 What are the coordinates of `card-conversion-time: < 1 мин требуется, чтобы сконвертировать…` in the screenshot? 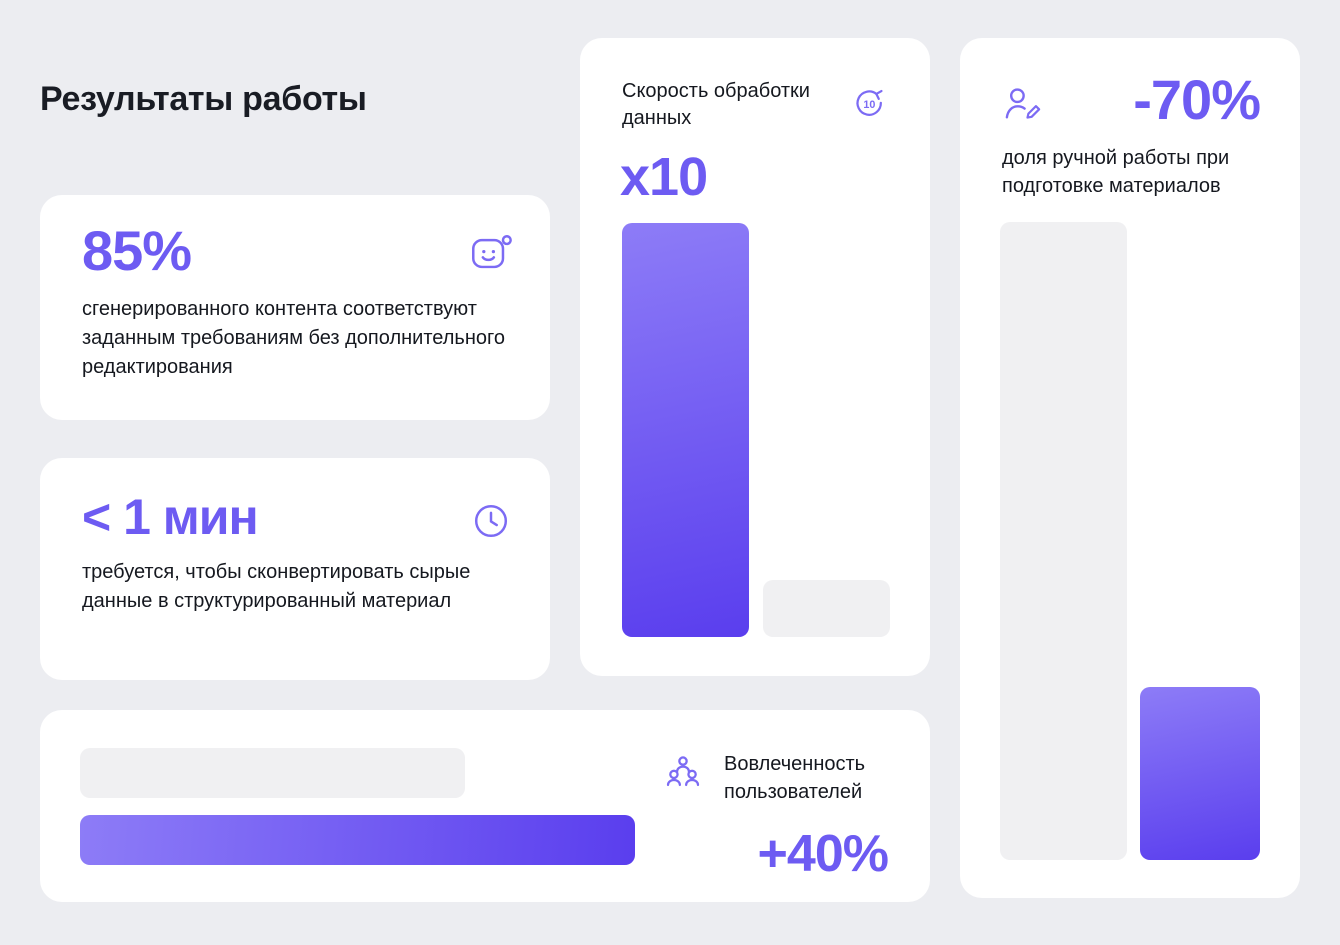 It's located at (295, 569).